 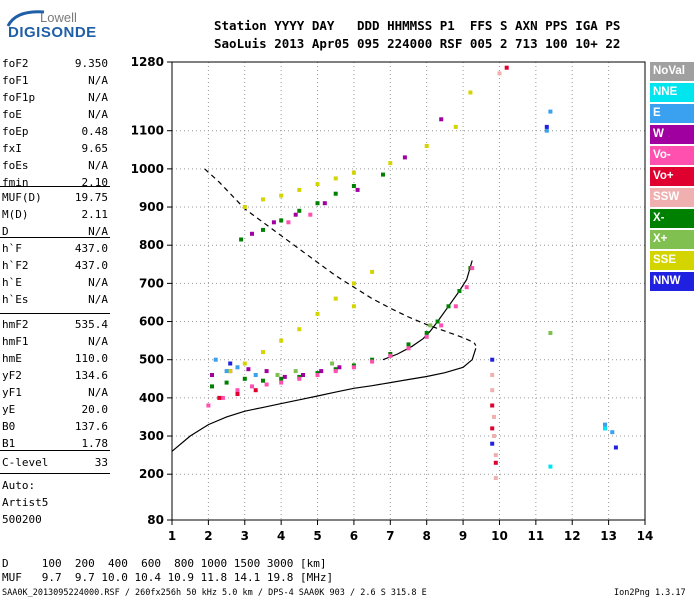 What do you see at coordinates (572, 536) in the screenshot?
I see `x-tick-label: 12` at bounding box center [572, 536].